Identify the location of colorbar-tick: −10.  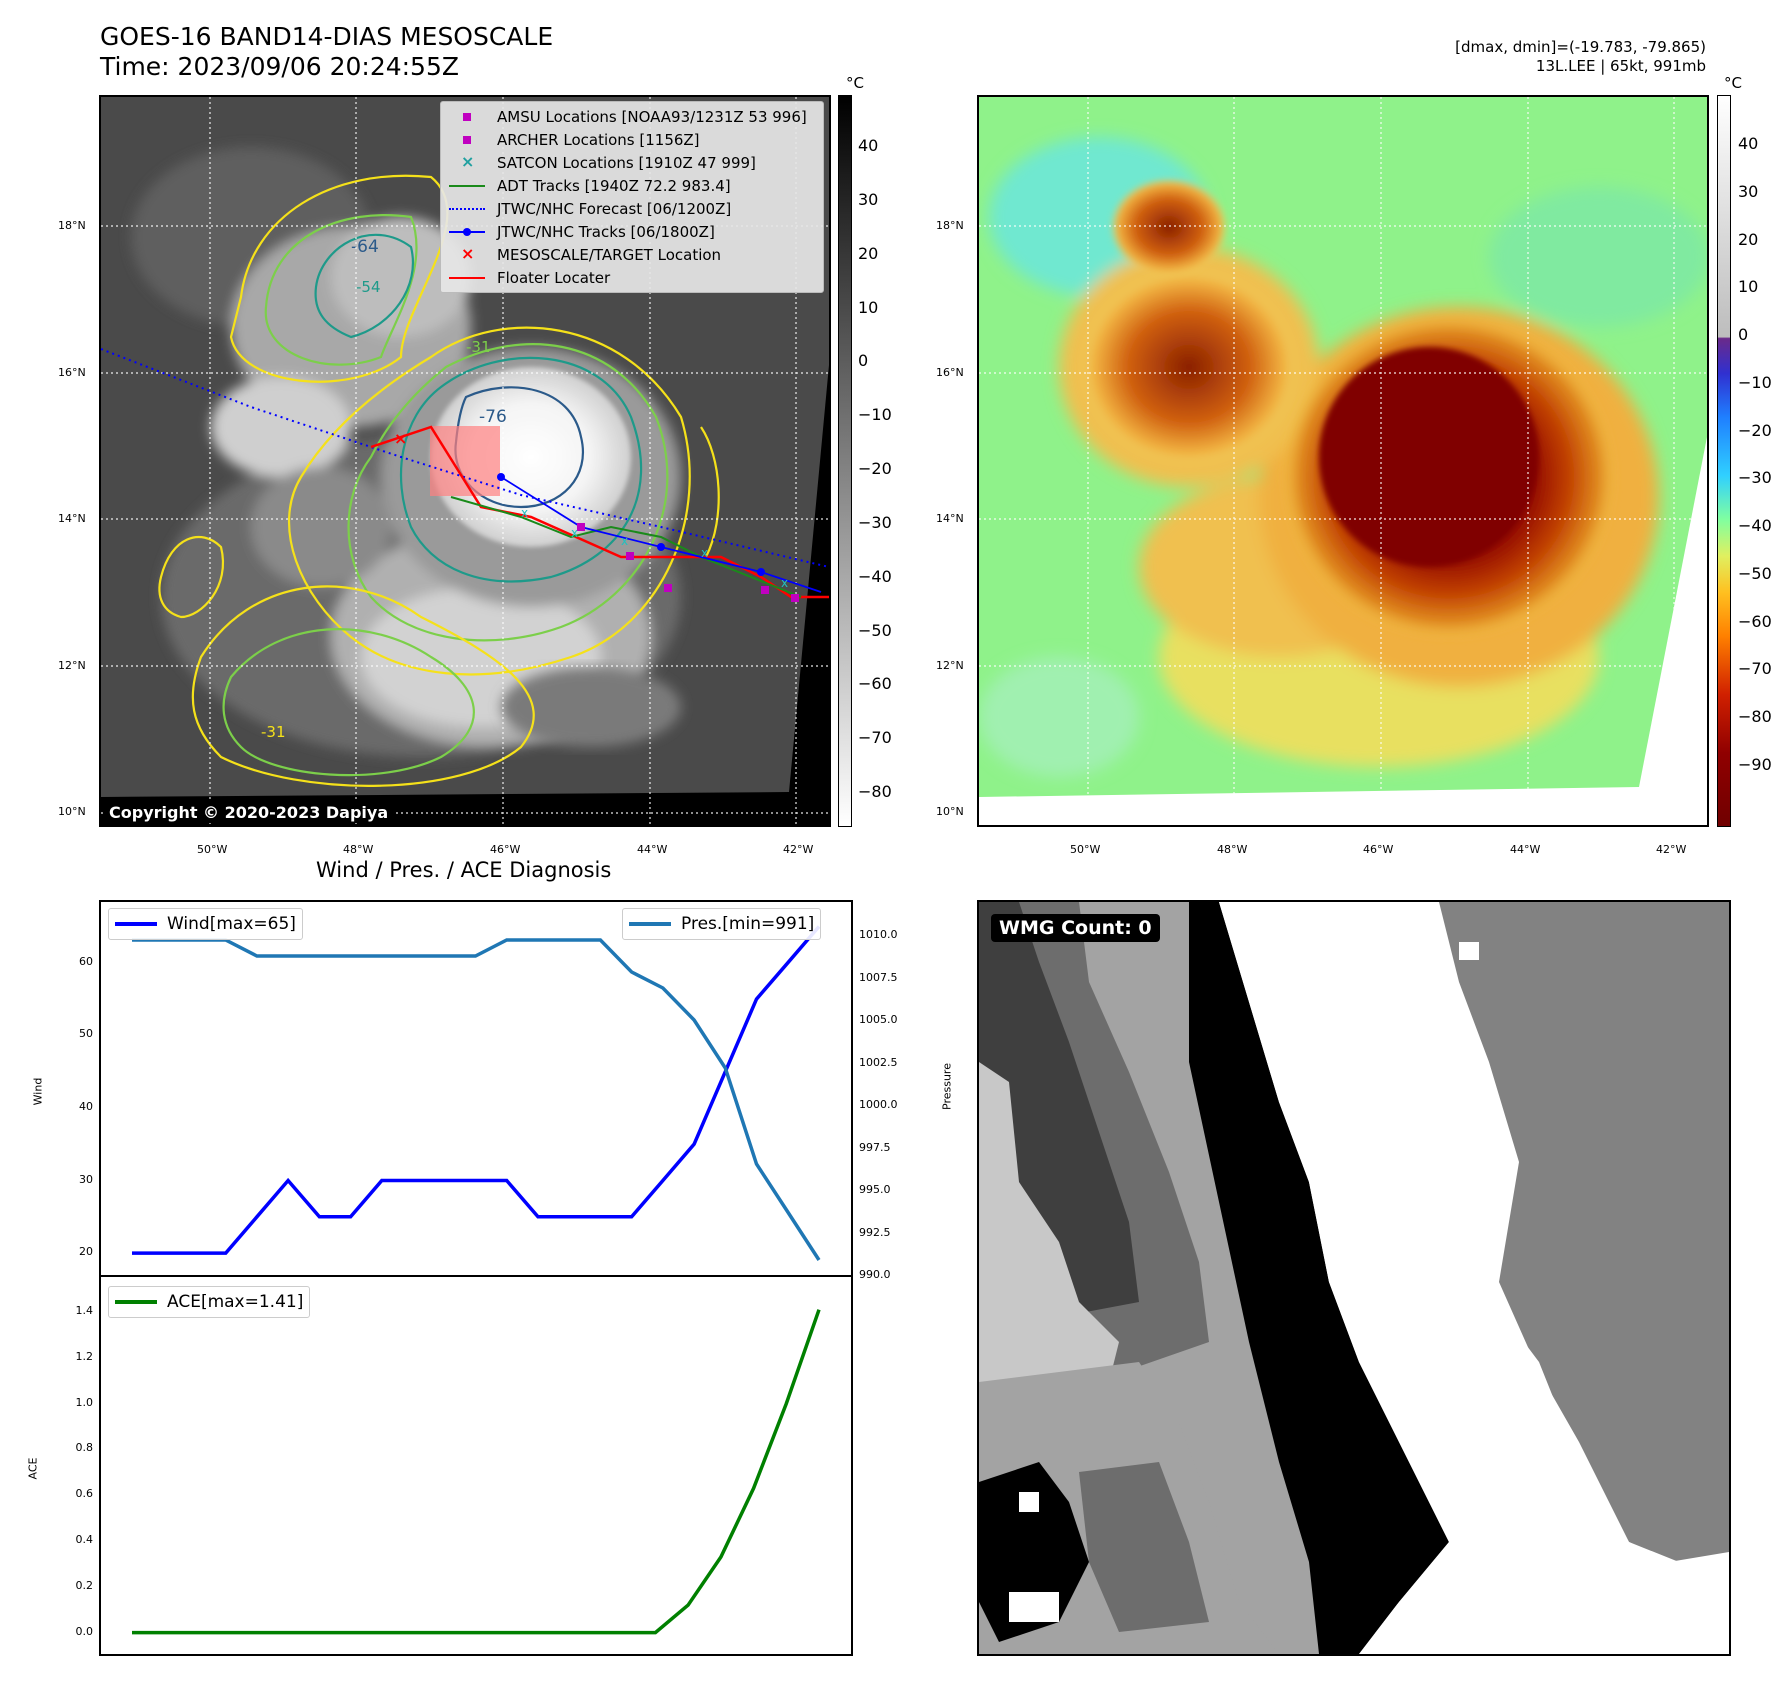
(1755, 382).